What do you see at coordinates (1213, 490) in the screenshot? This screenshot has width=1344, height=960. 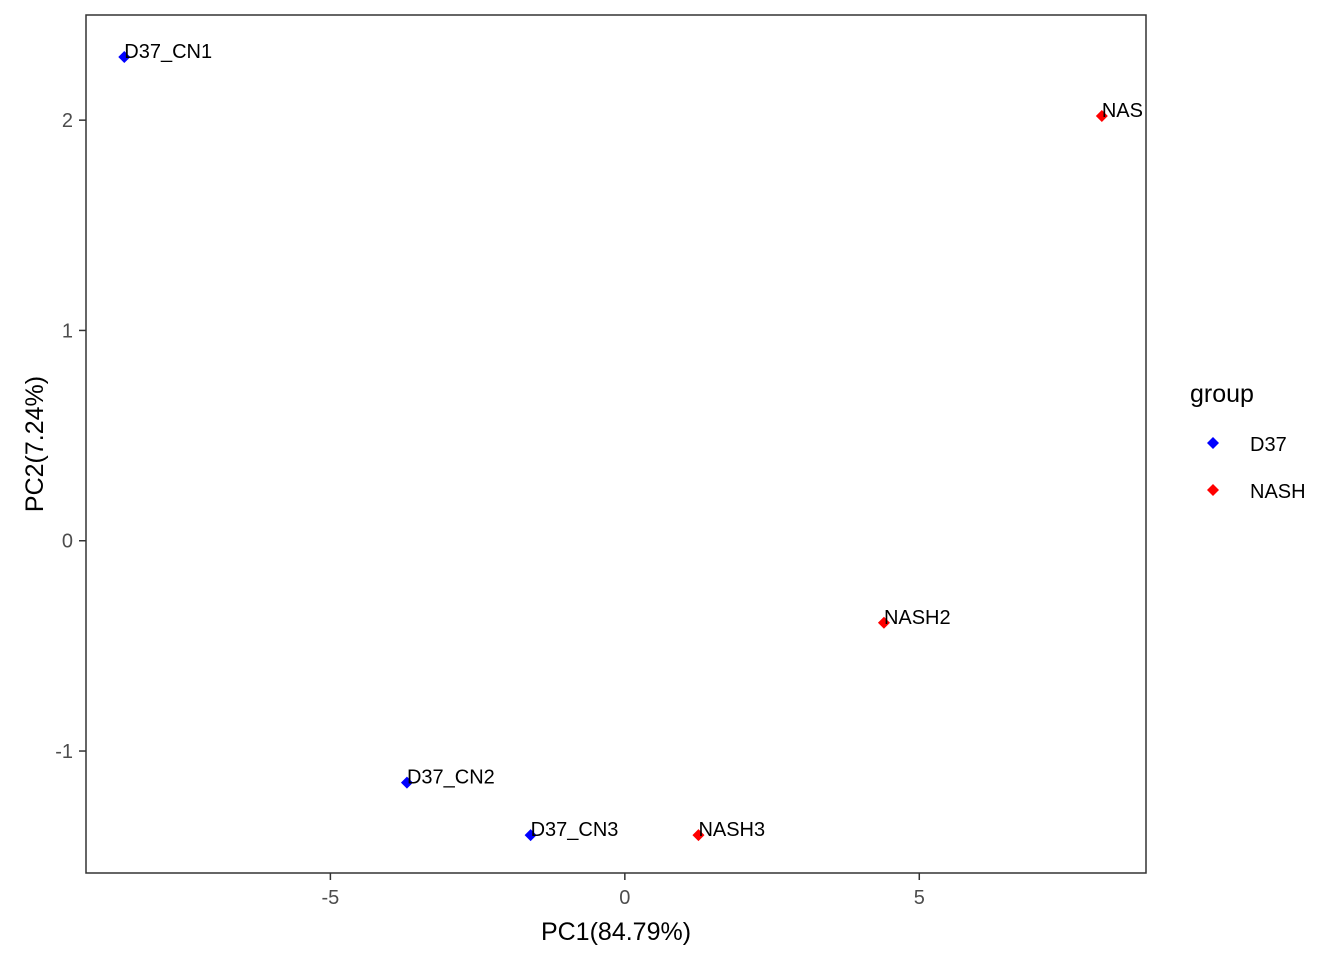 I see `legend-key-nash` at bounding box center [1213, 490].